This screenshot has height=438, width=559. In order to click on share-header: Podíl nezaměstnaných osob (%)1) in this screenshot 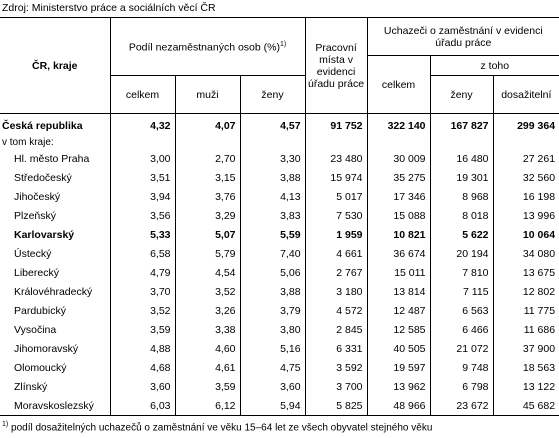, I will do `click(207, 46)`.